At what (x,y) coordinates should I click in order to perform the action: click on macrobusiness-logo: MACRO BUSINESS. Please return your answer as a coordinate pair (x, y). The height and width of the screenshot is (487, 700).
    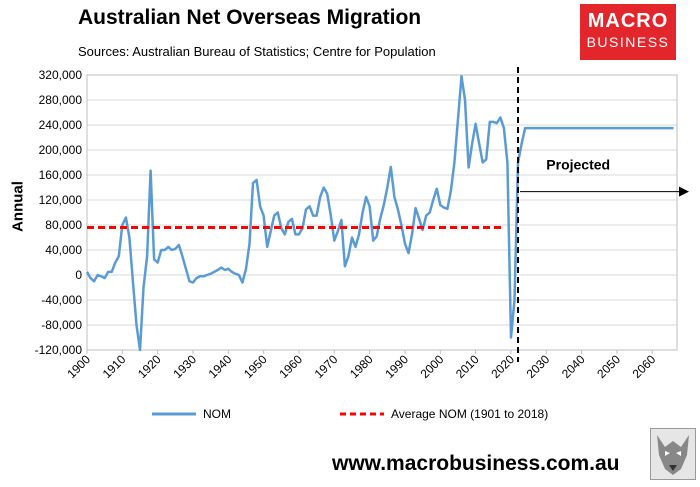
    Looking at the image, I should click on (628, 32).